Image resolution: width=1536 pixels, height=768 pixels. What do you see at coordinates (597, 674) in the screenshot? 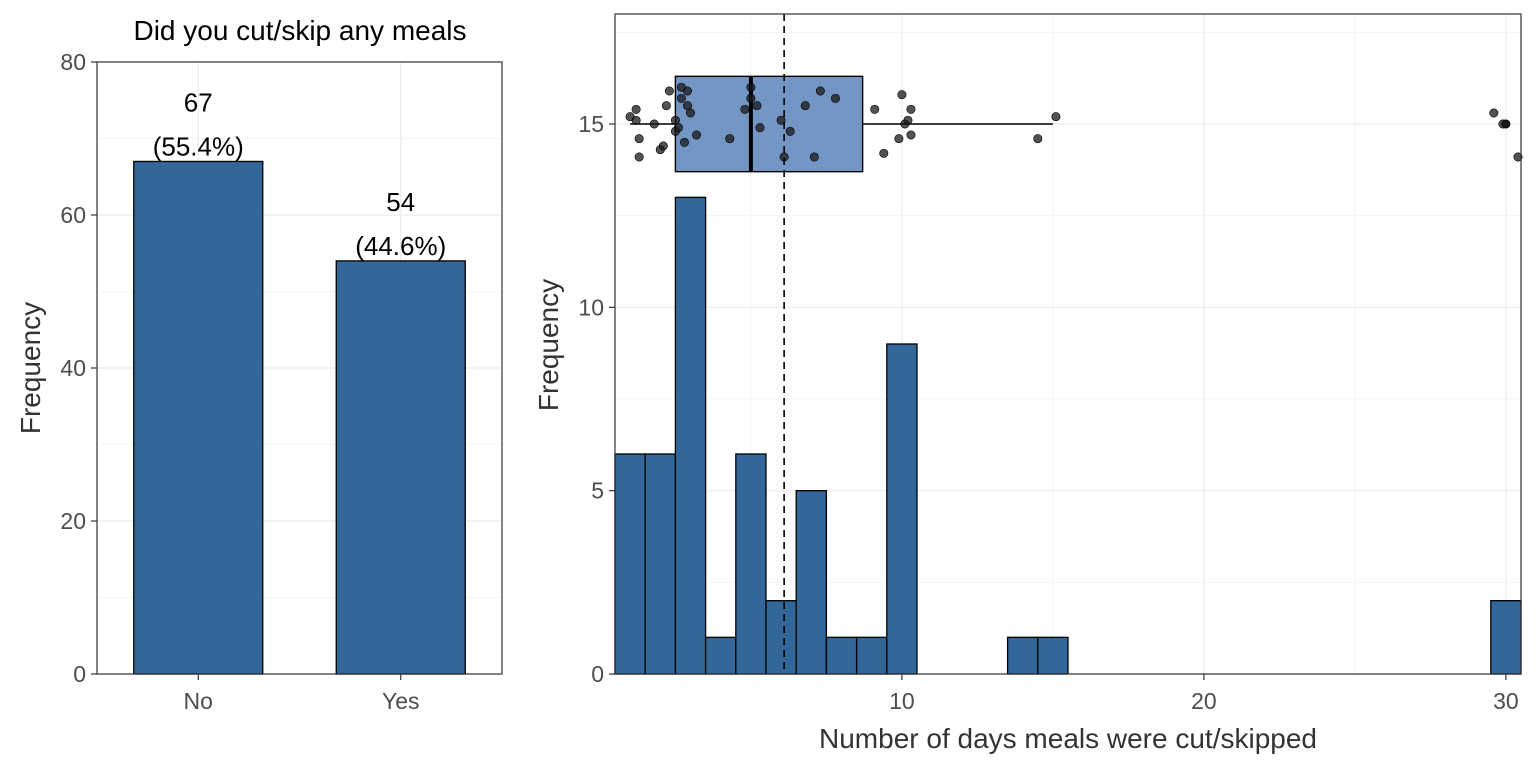
I see `right-y-tick-label: 0` at bounding box center [597, 674].